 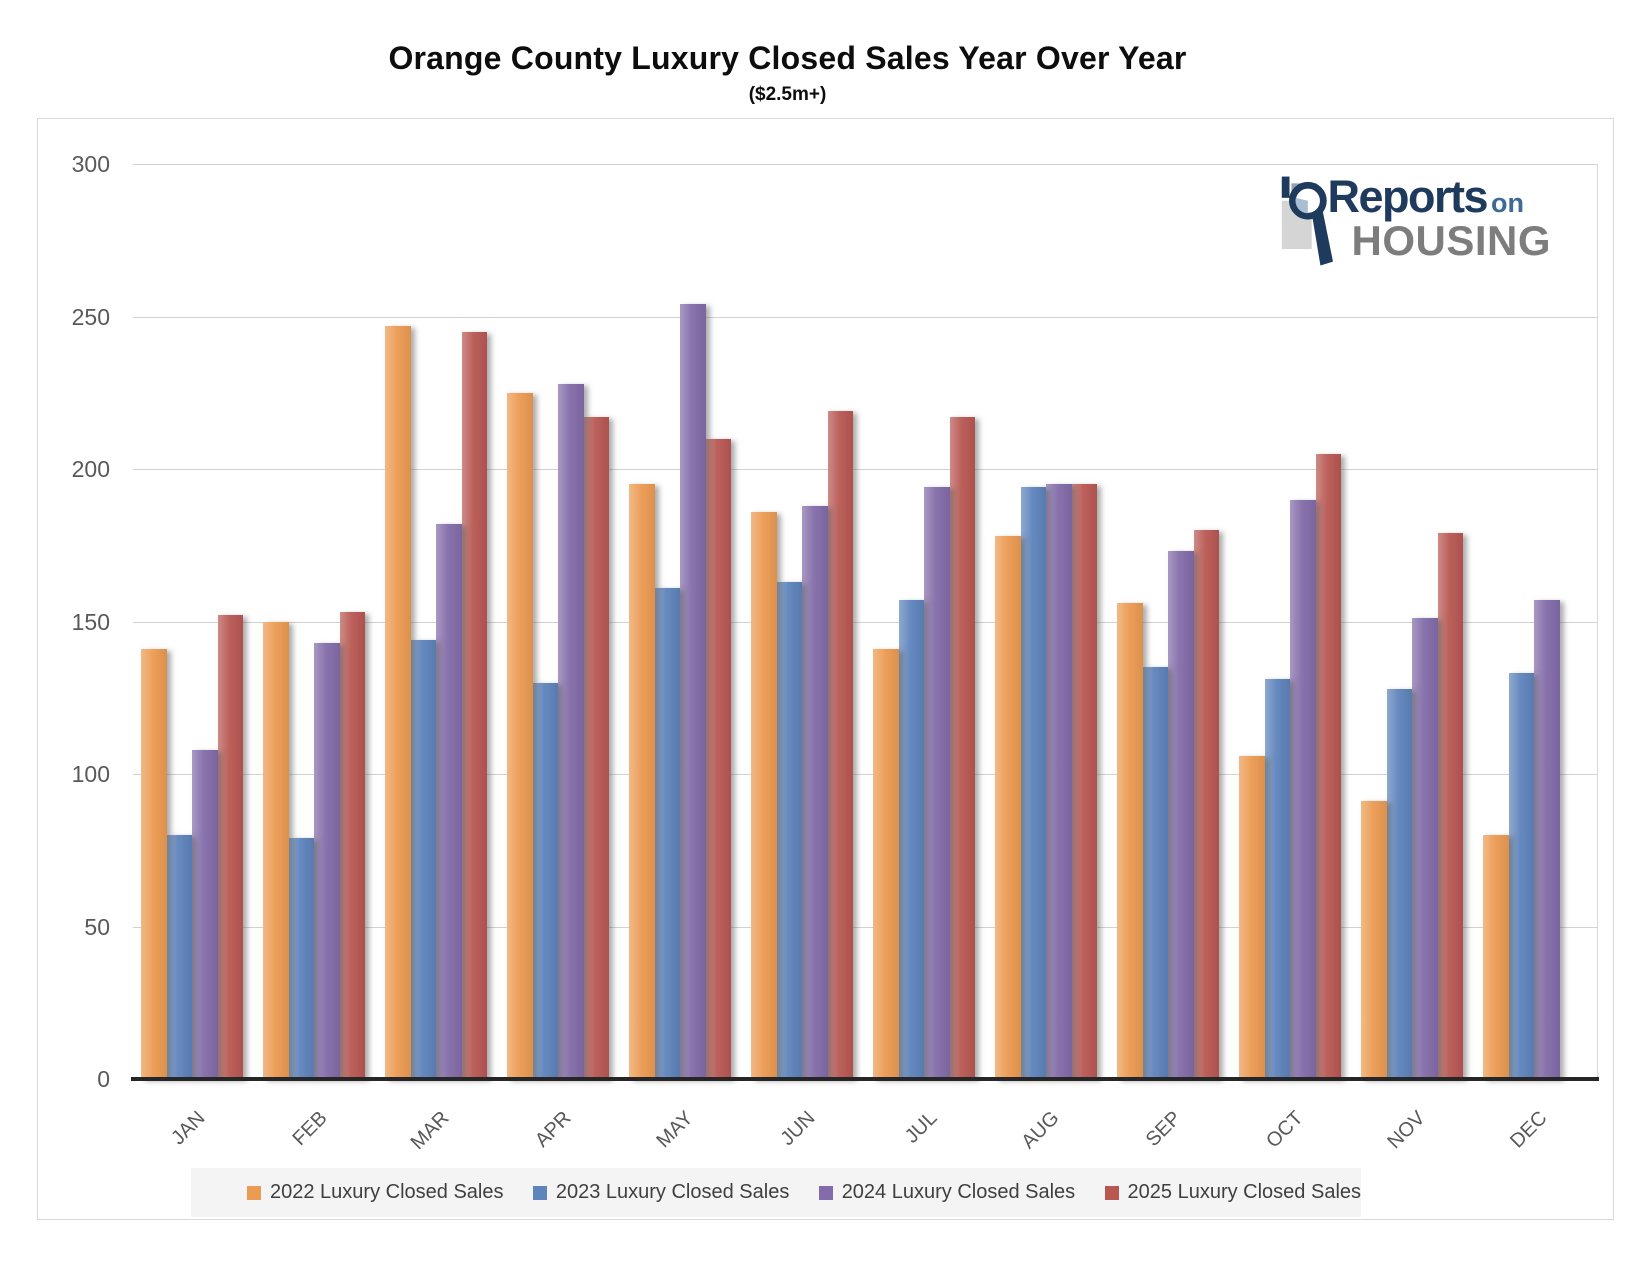 I want to click on bar-sep-2023, so click(x=1155, y=873).